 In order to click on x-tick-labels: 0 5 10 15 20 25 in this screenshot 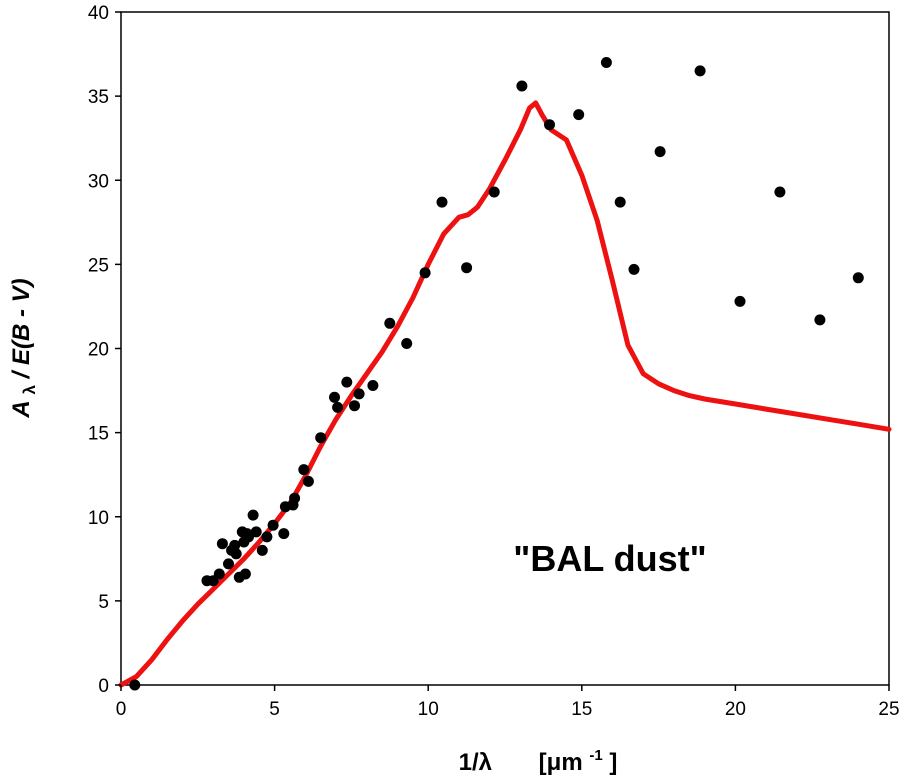, I will do `click(508, 702)`.